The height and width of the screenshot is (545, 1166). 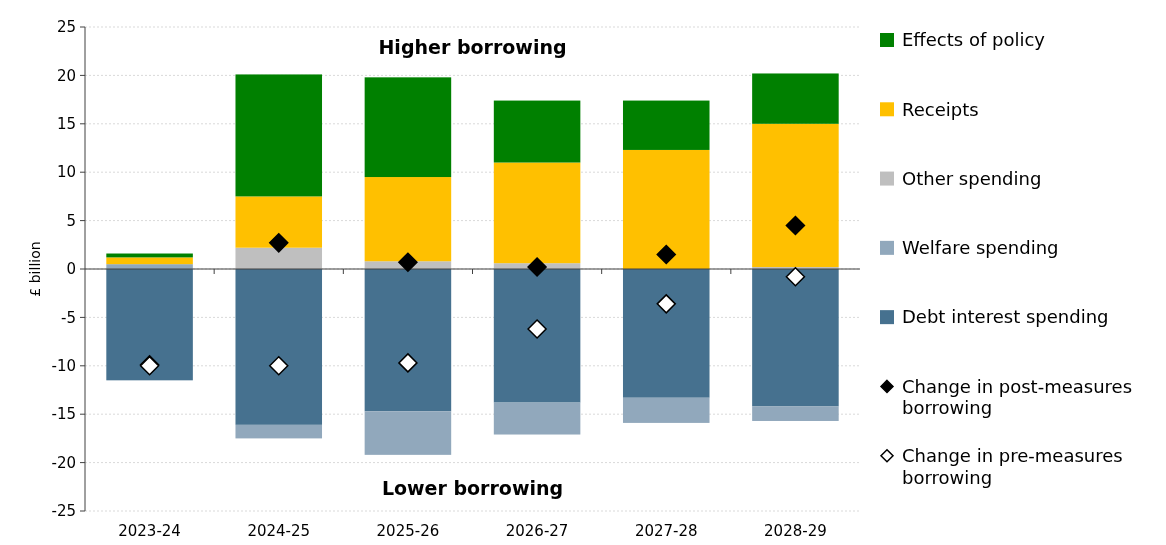 What do you see at coordinates (1005, 317) in the screenshot?
I see `legend-label: Debt interest spending` at bounding box center [1005, 317].